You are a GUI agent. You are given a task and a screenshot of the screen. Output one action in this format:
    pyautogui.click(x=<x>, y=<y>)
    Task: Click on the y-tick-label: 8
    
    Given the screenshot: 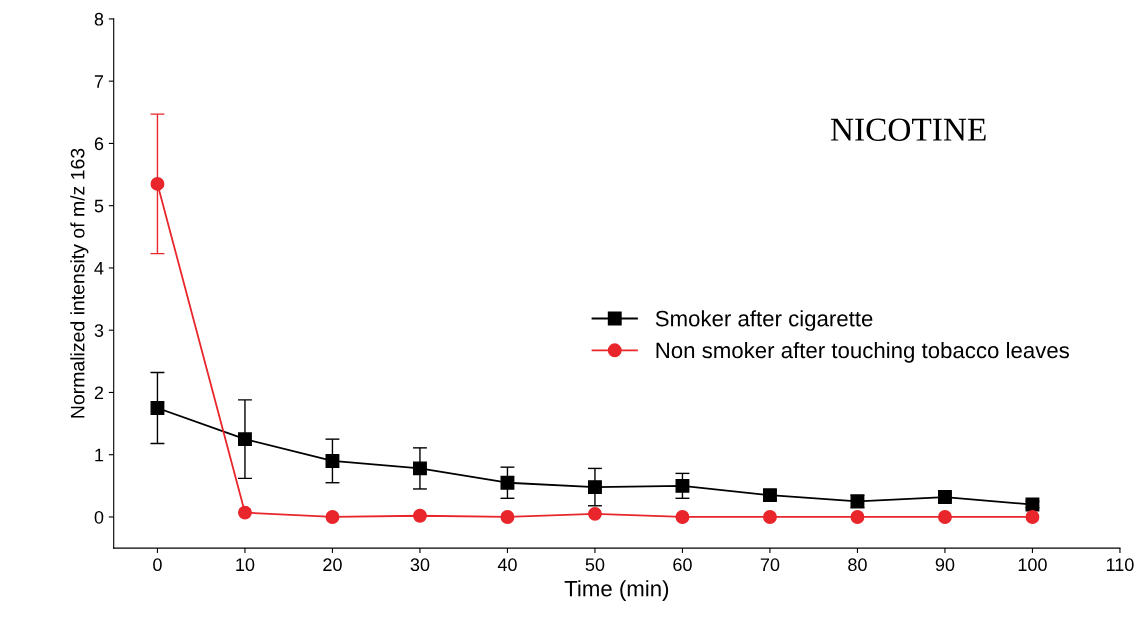 What is the action you would take?
    pyautogui.click(x=99, y=19)
    